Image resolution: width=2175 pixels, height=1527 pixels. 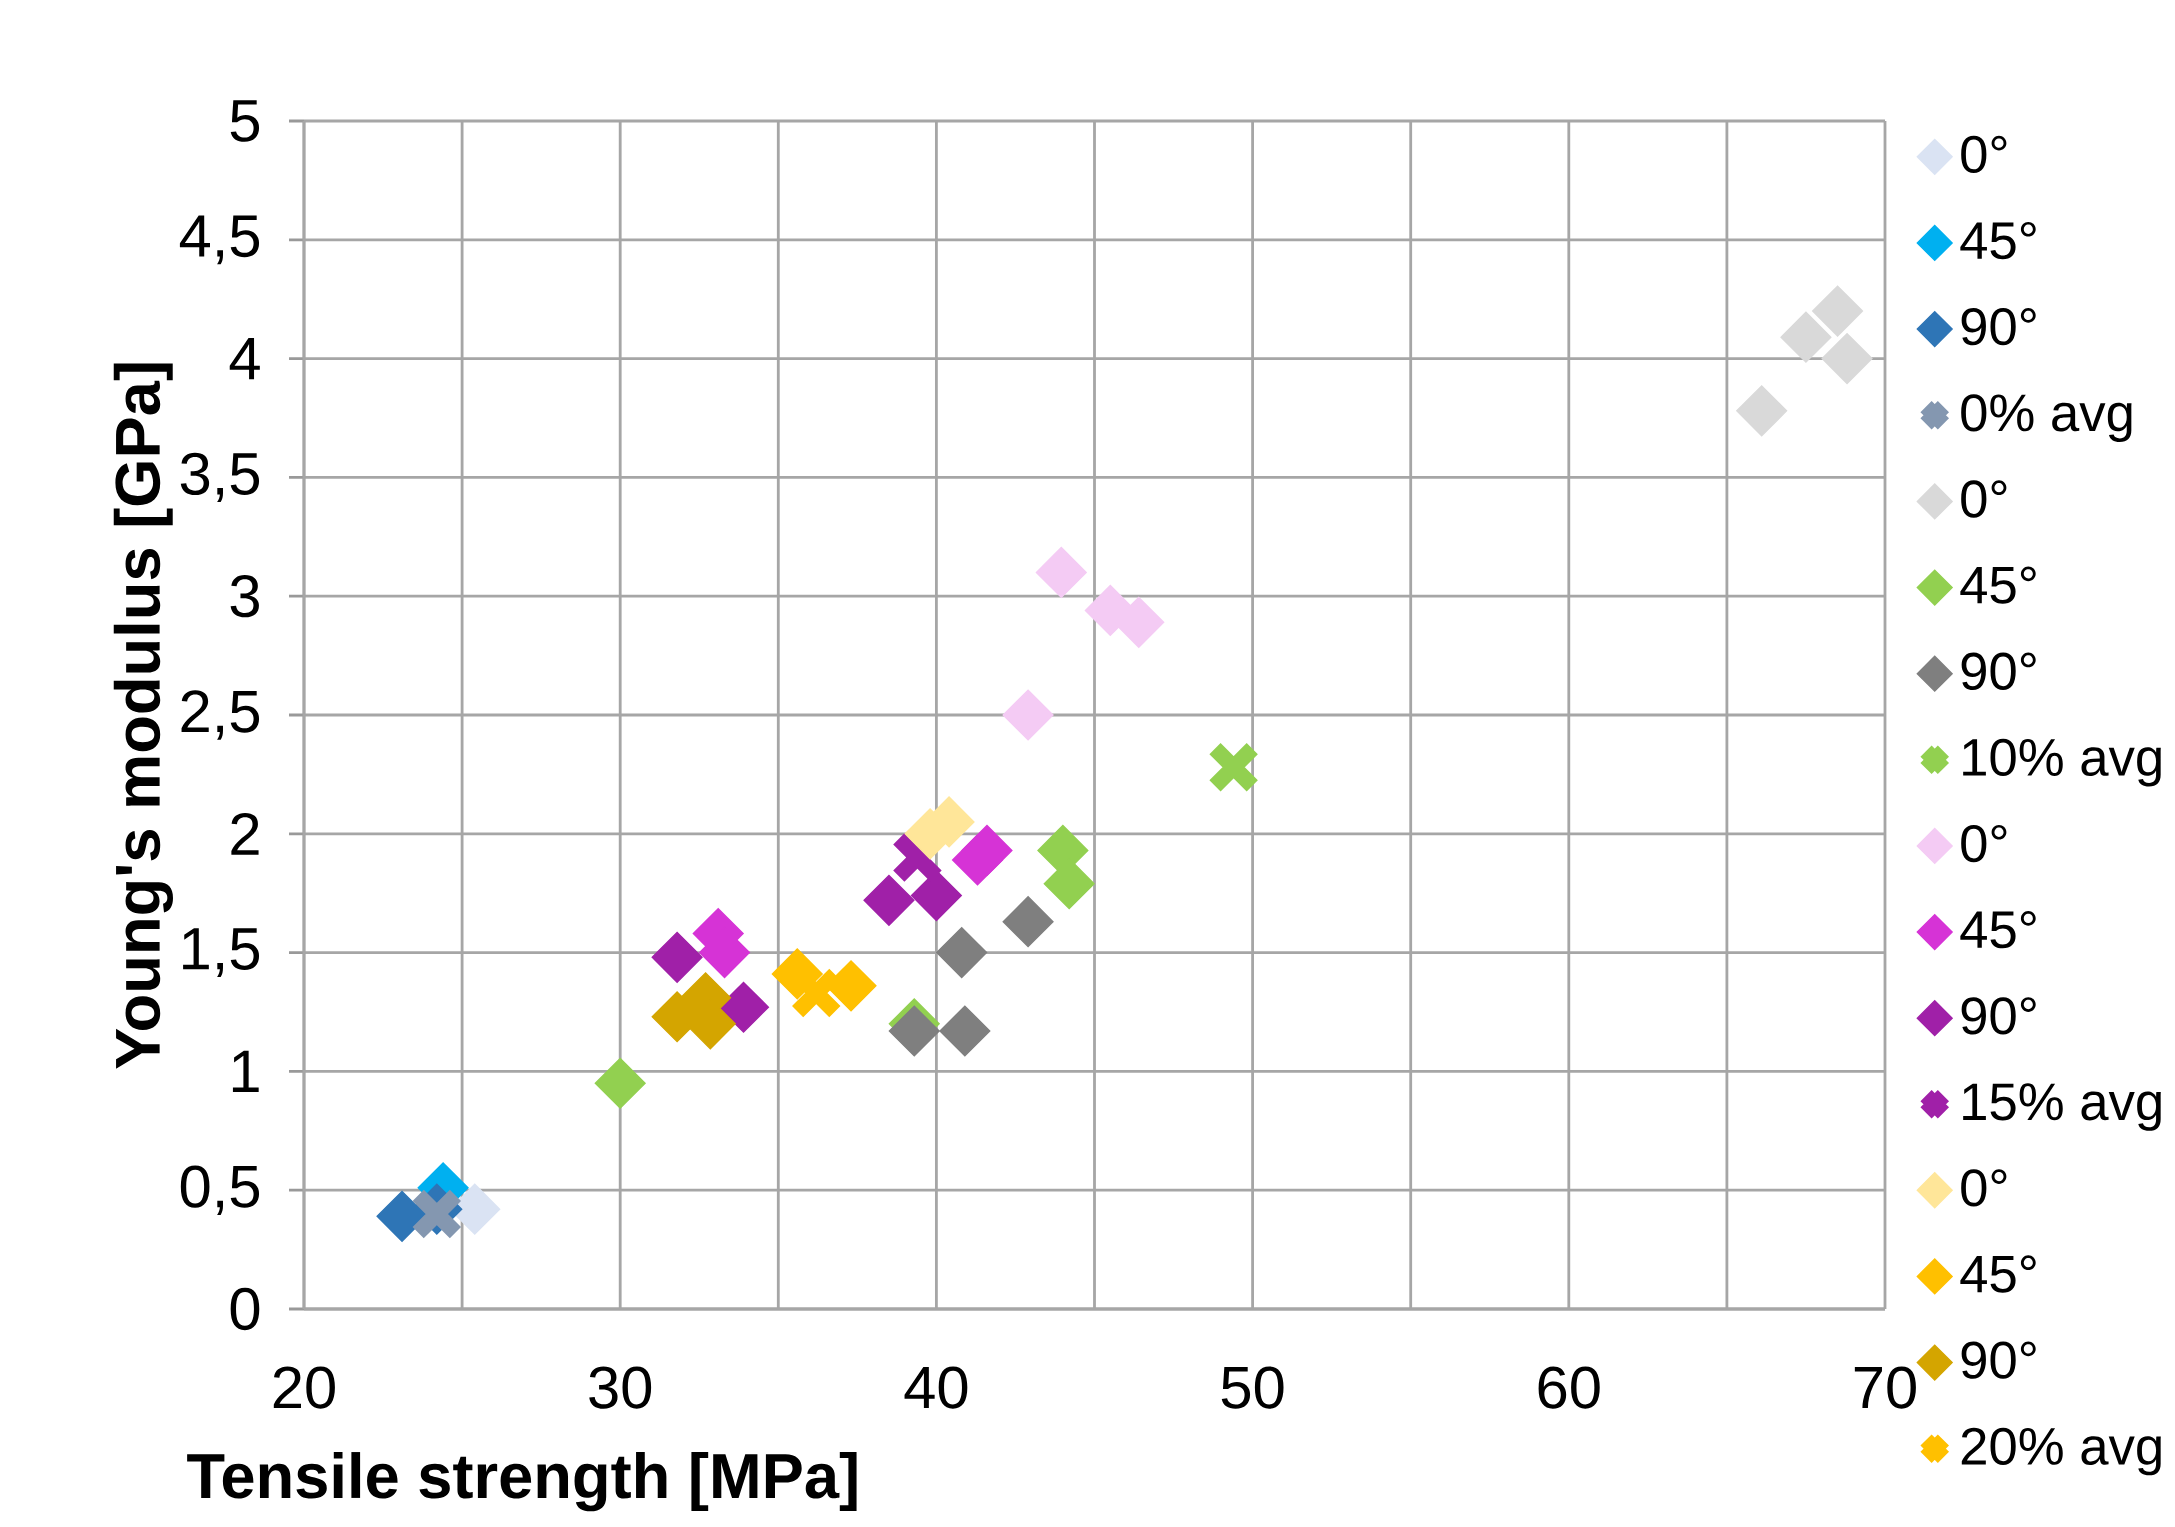 I want to click on y-axis-title: Young's modulus [GPa], so click(x=143, y=716).